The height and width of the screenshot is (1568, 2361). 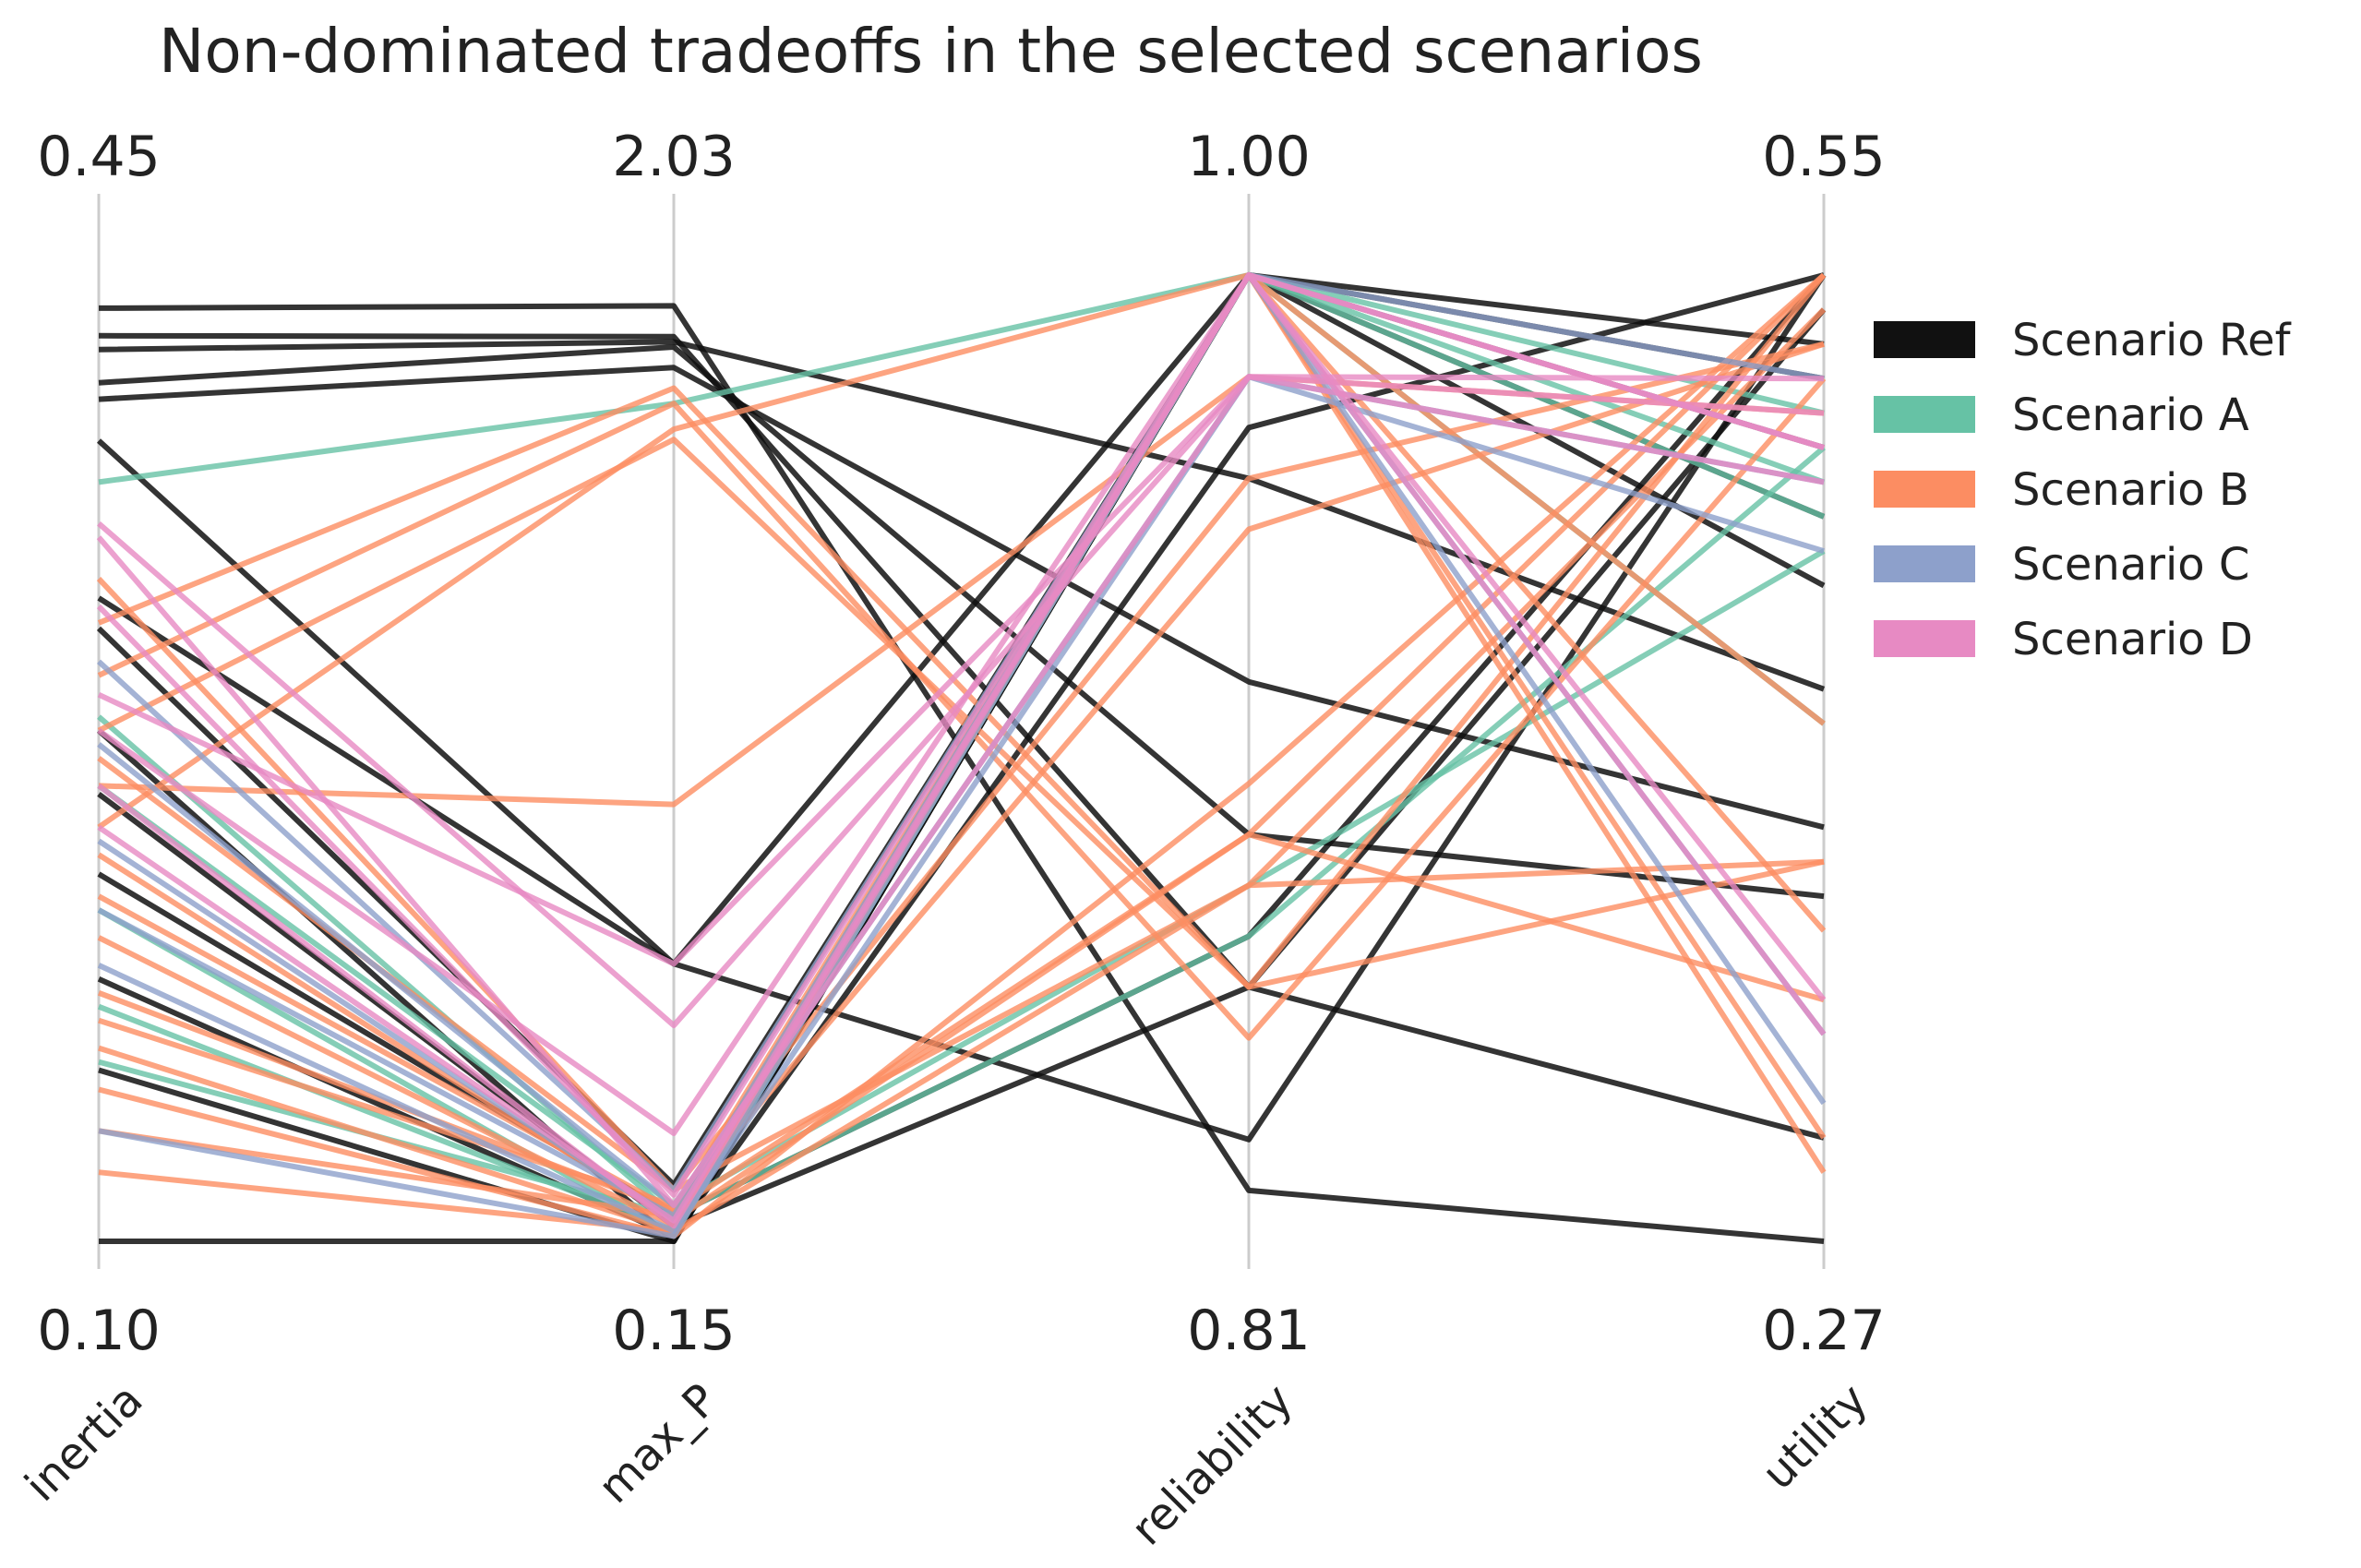 I want to click on axis-max-label: 1.00, so click(x=1249, y=157).